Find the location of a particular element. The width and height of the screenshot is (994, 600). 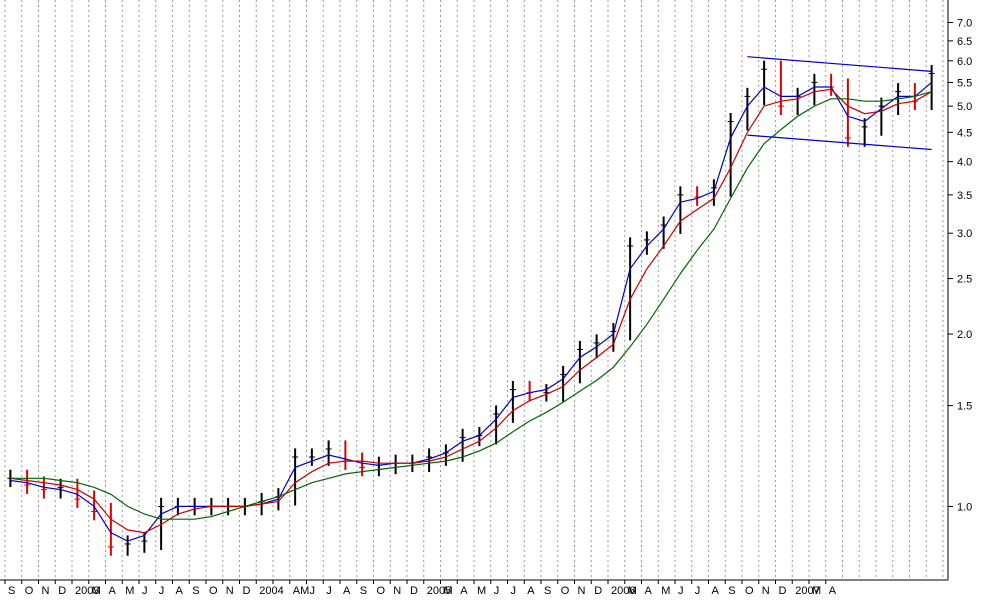

y-tick-label: 4.0 is located at coordinates (964, 163).